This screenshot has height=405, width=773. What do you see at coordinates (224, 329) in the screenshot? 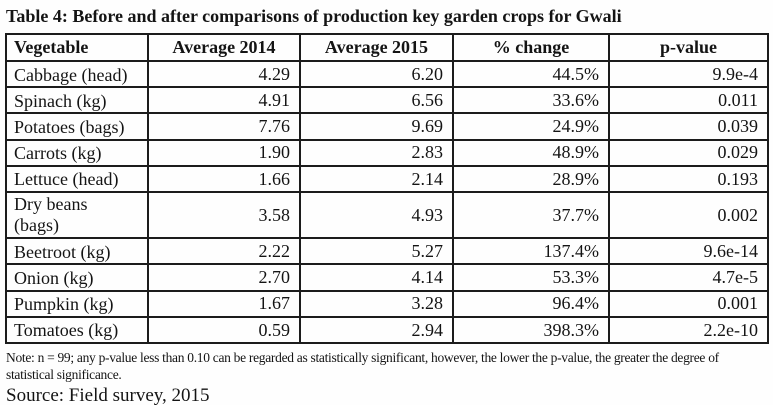
I see `avg-2014-cell: 0.59` at bounding box center [224, 329].